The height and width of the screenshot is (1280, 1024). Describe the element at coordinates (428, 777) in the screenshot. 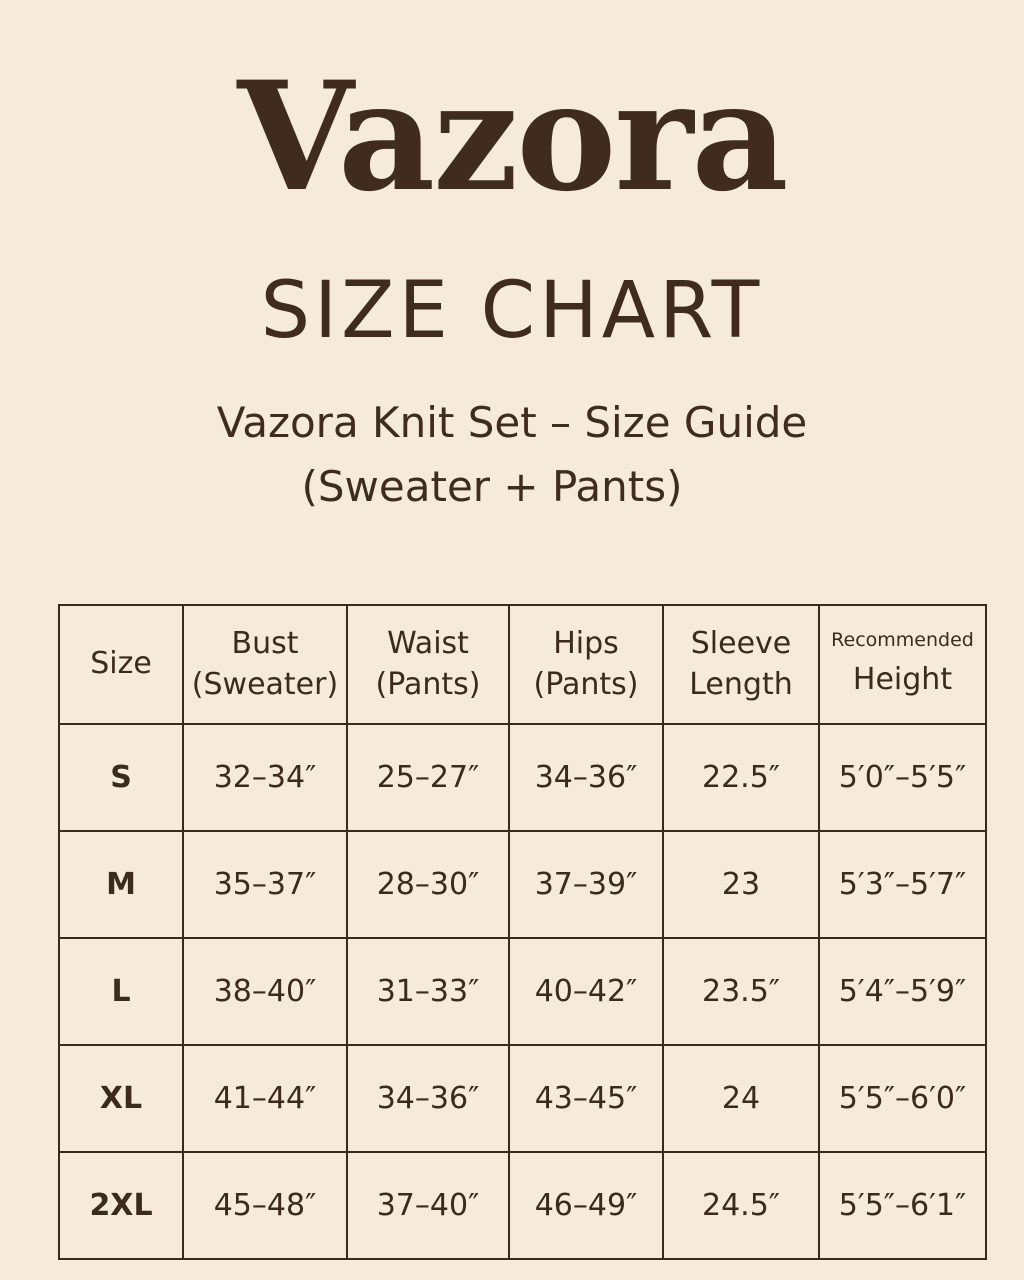

I see `cell-waist: 25–27″` at that location.